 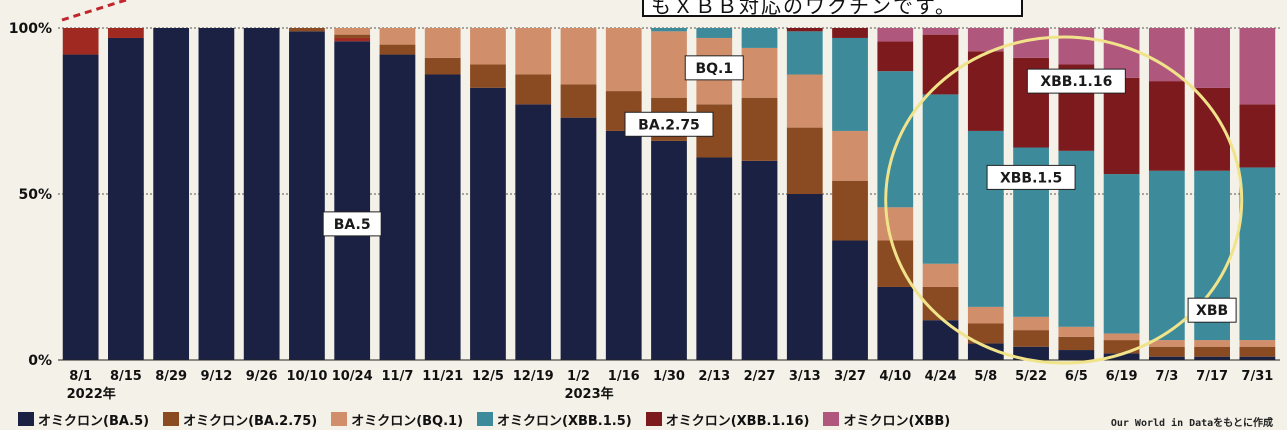 What do you see at coordinates (94, 421) in the screenshot?
I see `legend-label: オミクロン(BA.5)` at bounding box center [94, 421].